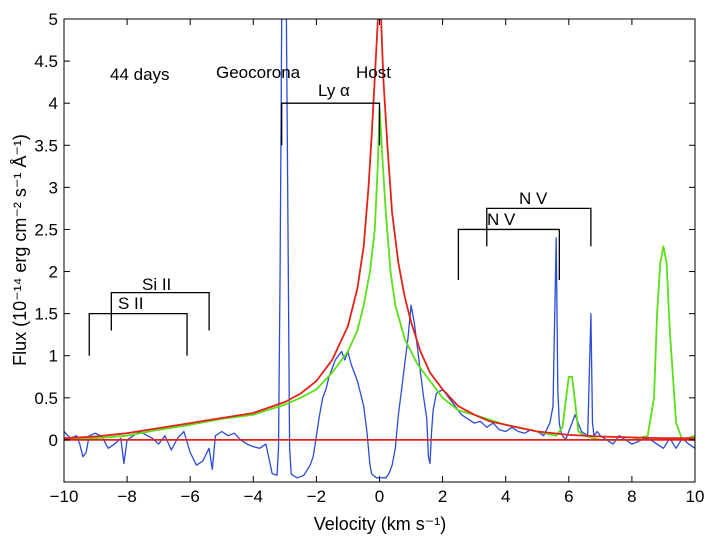 This screenshot has height=545, width=714. Describe the element at coordinates (379, 496) in the screenshot. I see `x-tick-label: 0` at that location.